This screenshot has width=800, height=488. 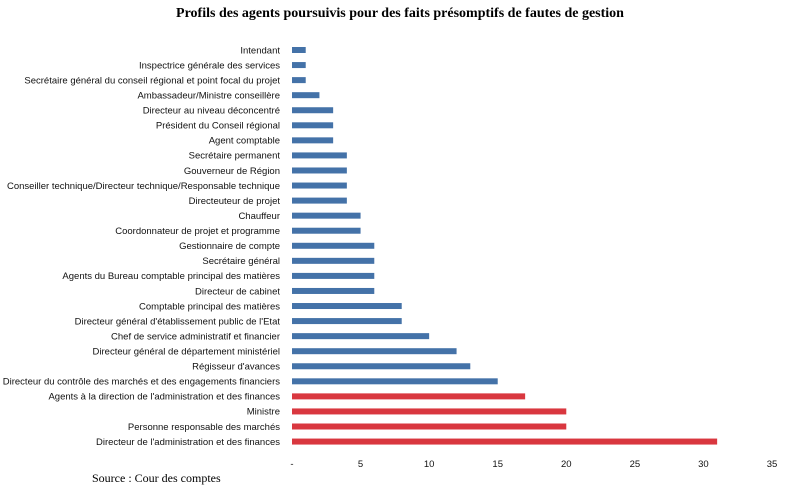 I want to click on category-label: Comptable principal des matières, so click(x=209, y=306).